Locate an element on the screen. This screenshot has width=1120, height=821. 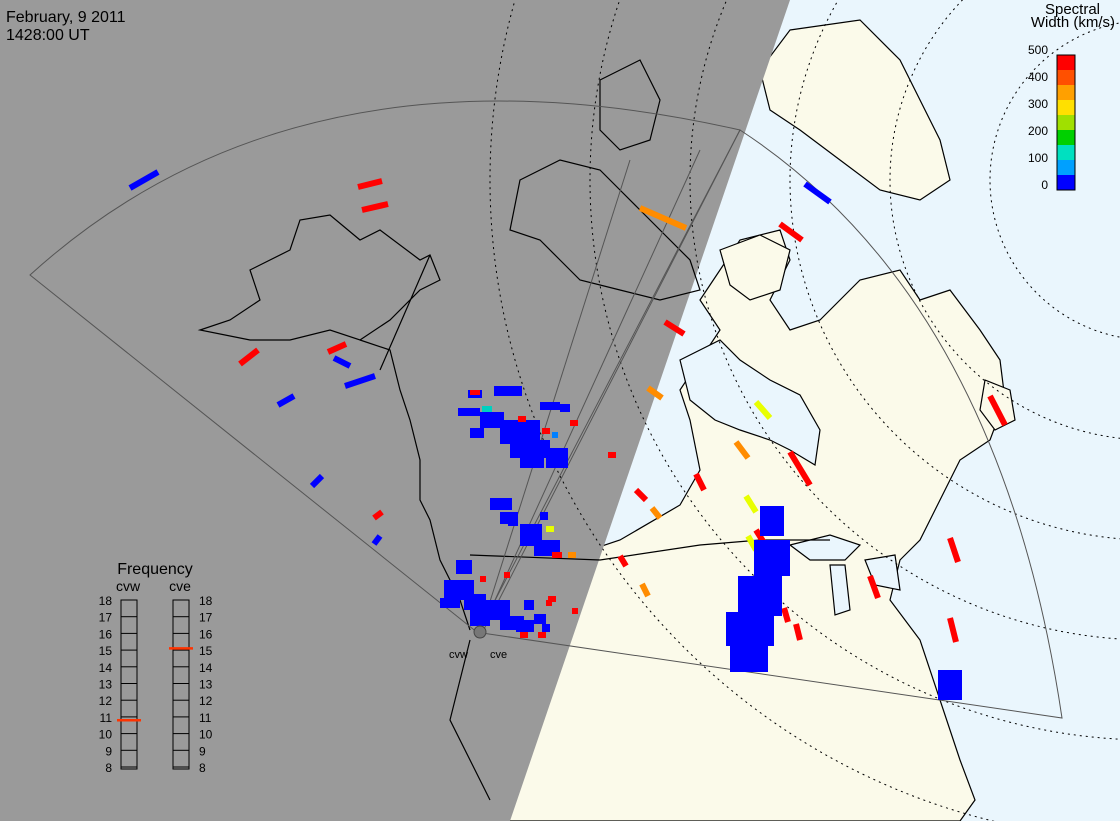
hudson-bay is located at coordinates (750, 402).